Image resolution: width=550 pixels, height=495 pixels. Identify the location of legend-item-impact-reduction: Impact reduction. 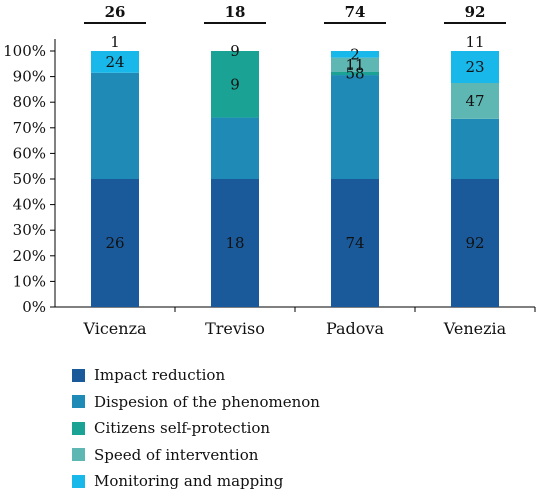
(196, 375).